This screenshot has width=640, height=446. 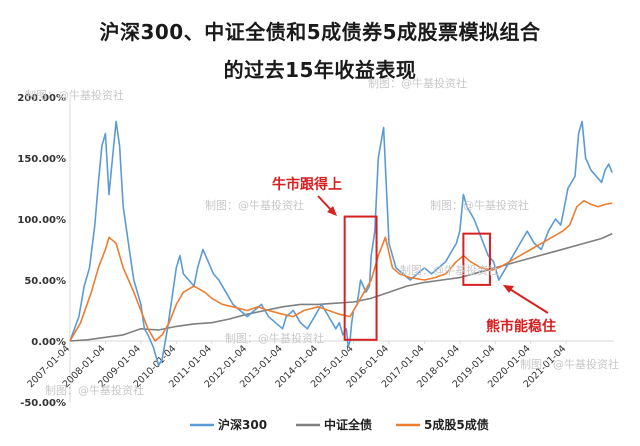 What do you see at coordinates (456, 424) in the screenshot?
I see `legend-label: 5成股5成债` at bounding box center [456, 424].